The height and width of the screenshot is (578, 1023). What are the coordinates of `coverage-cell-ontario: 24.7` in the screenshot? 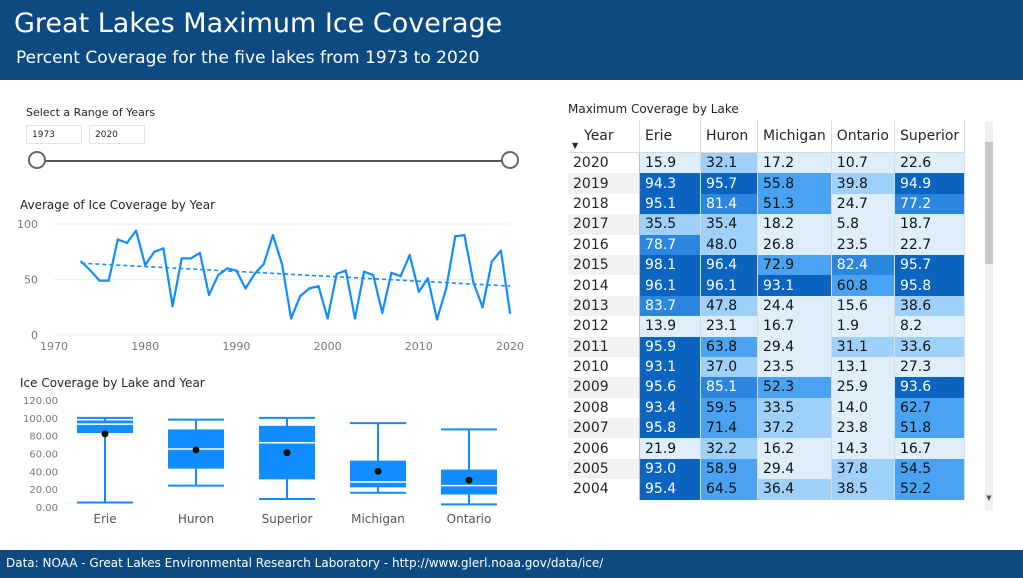 It's located at (863, 204).